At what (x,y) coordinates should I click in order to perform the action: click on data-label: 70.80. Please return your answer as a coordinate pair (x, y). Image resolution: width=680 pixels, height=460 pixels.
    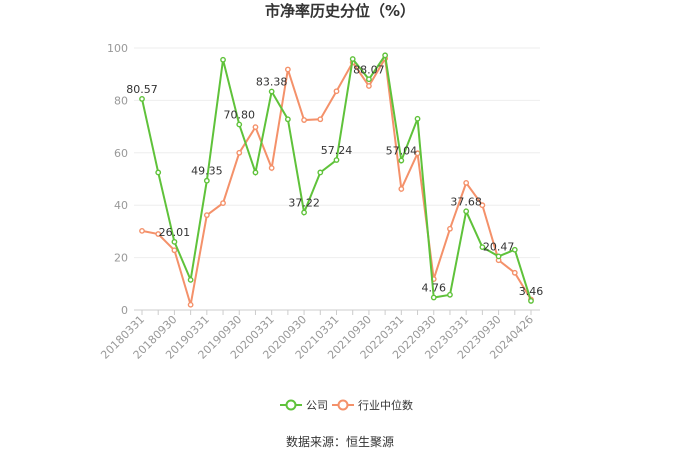
    Looking at the image, I should click on (240, 115).